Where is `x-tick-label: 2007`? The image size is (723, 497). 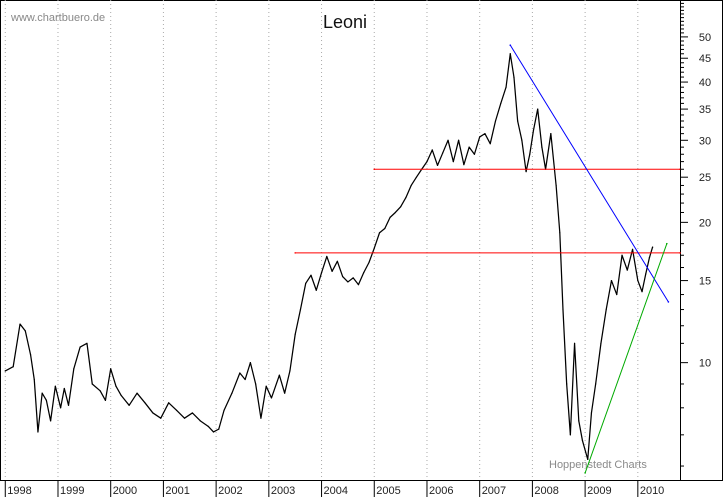 x-tick-label: 2007 is located at coordinates (494, 491).